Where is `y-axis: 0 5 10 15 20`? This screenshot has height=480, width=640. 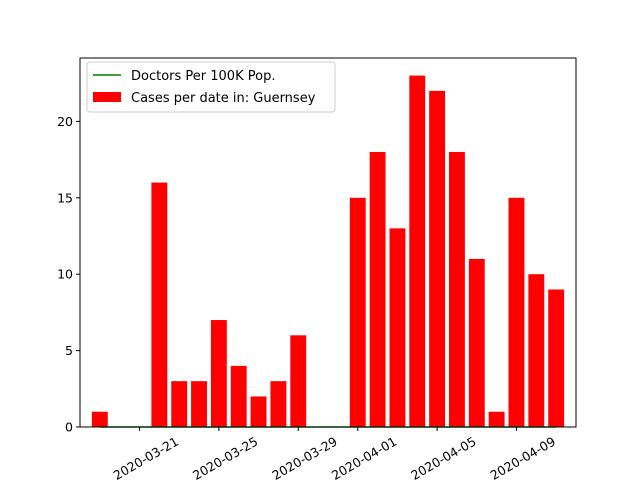 y-axis: 0 5 10 15 20 is located at coordinates (68, 274).